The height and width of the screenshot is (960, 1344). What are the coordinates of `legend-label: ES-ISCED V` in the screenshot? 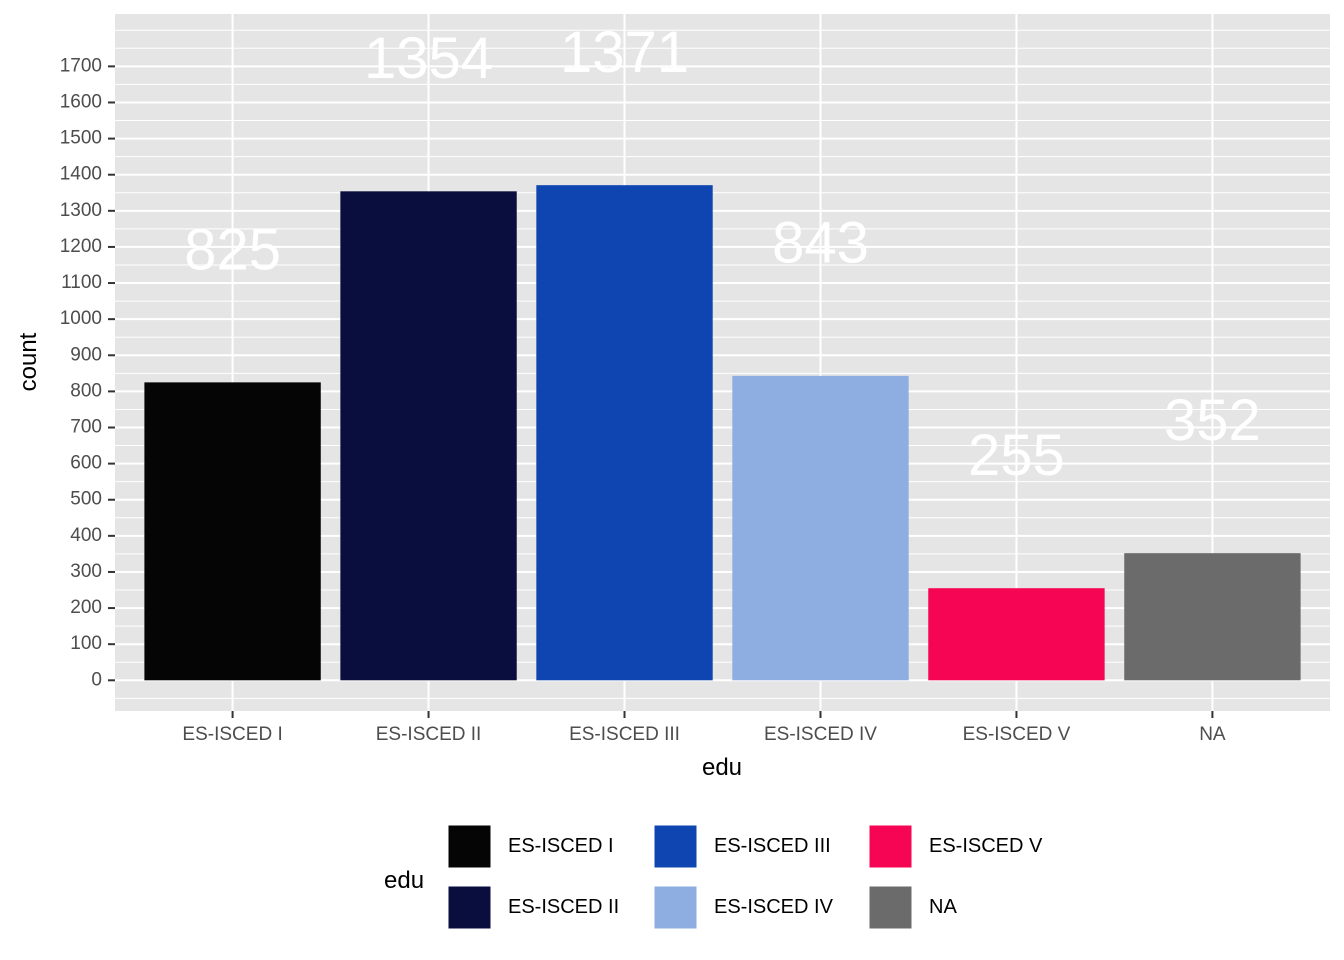 It's located at (986, 846).